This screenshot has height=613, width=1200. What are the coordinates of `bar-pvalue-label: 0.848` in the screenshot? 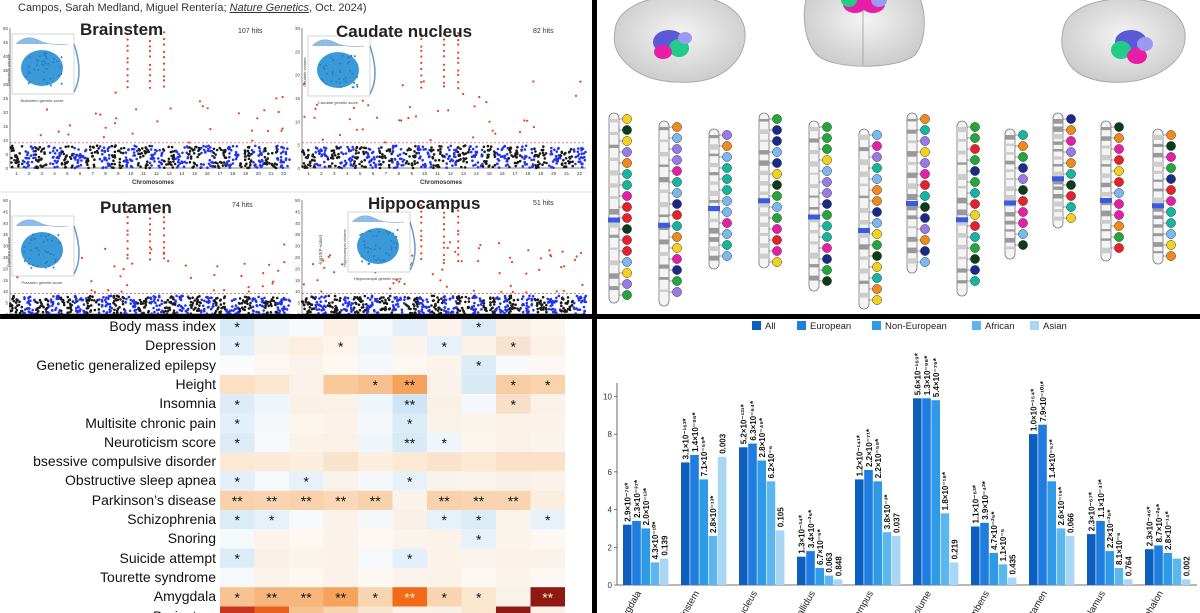 It's located at (838, 566).